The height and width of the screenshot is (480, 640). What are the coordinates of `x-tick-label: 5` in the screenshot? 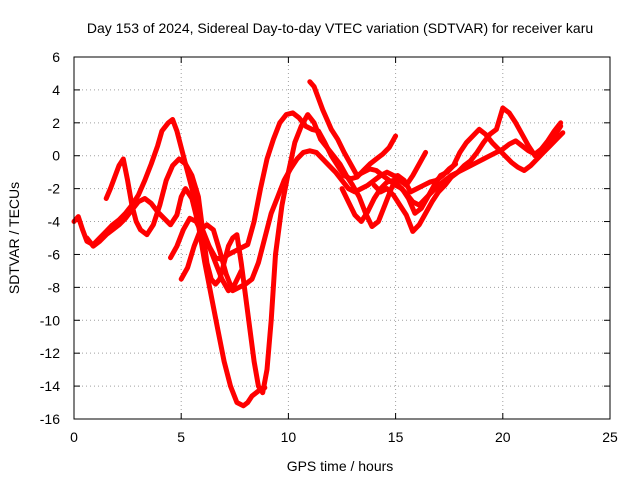 It's located at (181, 437).